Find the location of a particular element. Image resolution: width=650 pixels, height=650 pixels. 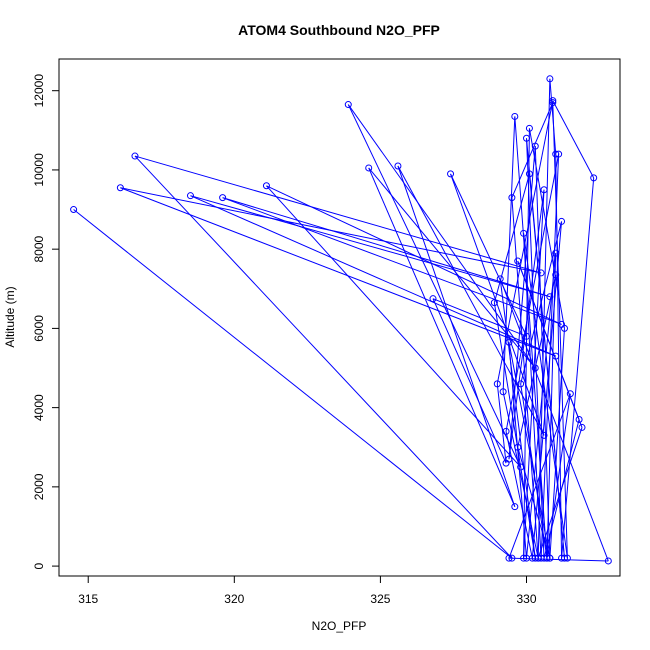

chart-title: ATOM4 Southbound N2O_PFP is located at coordinates (339, 30).